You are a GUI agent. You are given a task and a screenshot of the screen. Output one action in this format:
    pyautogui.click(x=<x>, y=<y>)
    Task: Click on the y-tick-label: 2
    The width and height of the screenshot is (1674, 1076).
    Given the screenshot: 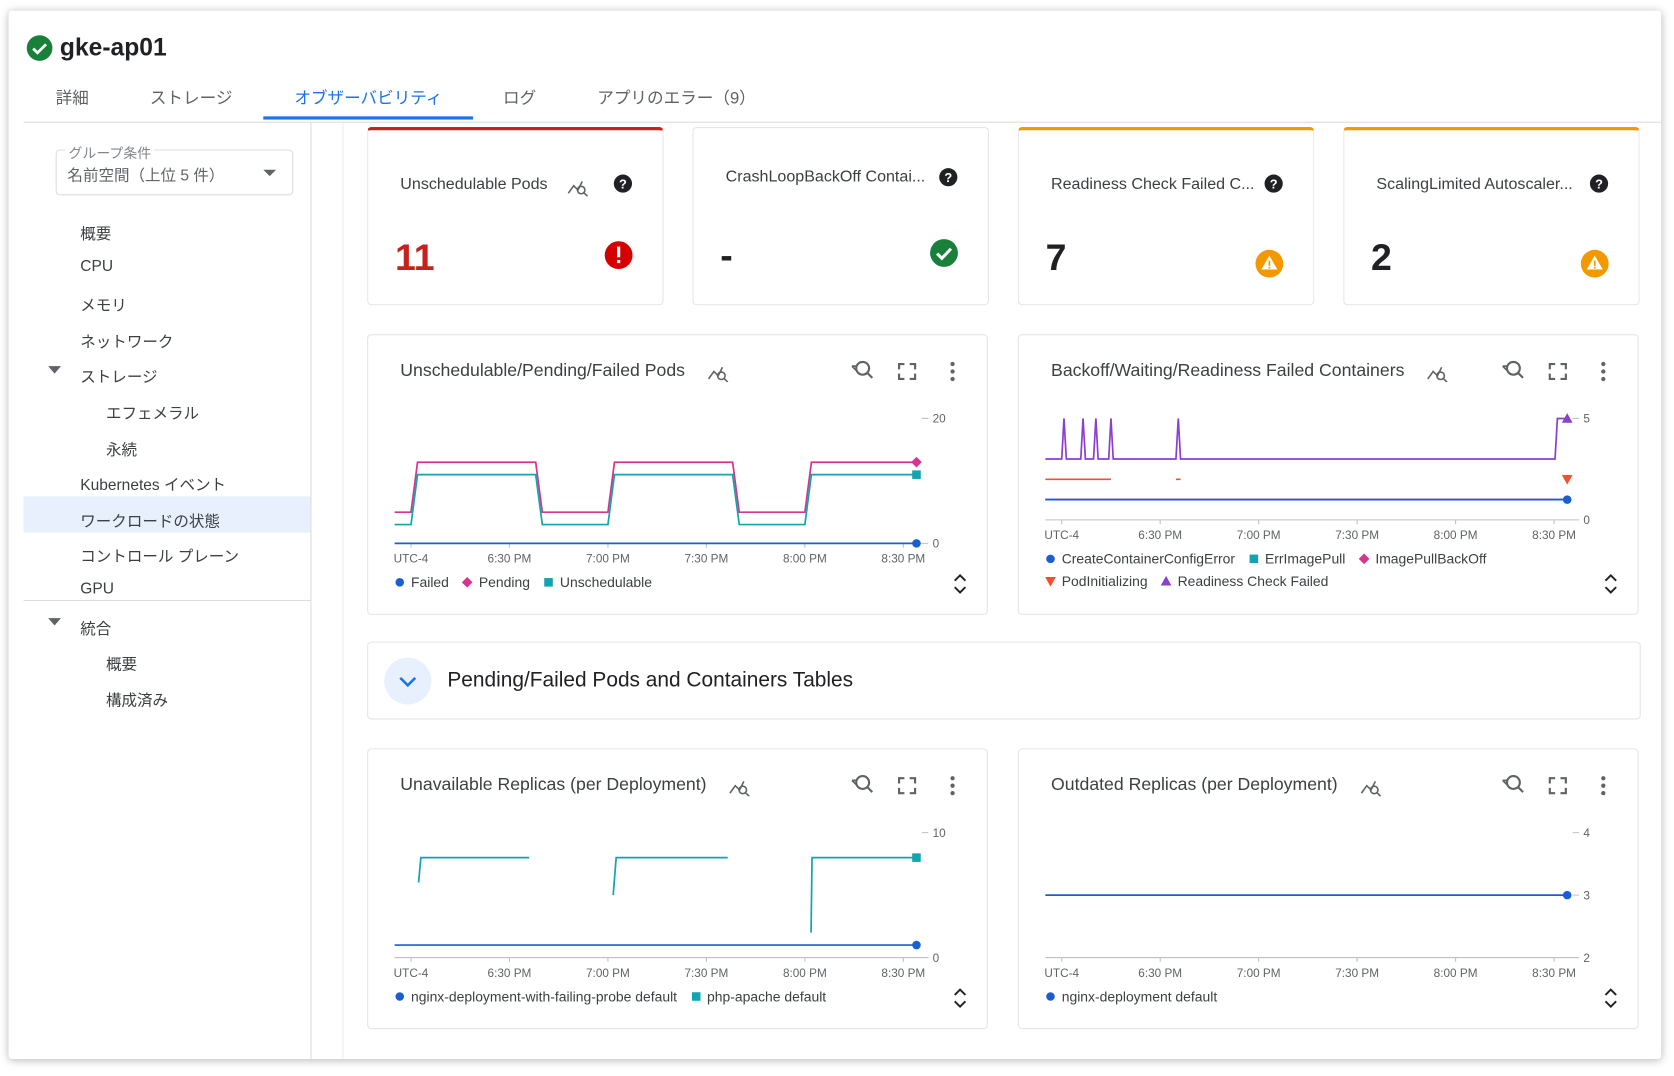 What is the action you would take?
    pyautogui.click(x=1586, y=958)
    